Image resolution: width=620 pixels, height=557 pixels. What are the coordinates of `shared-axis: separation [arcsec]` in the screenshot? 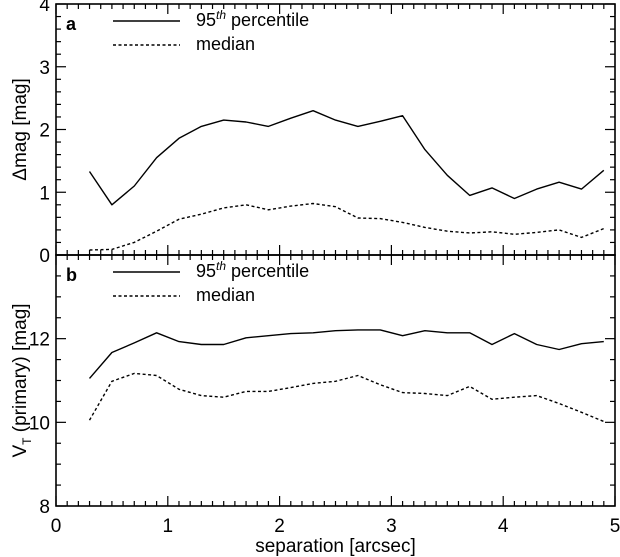 It's located at (335, 546).